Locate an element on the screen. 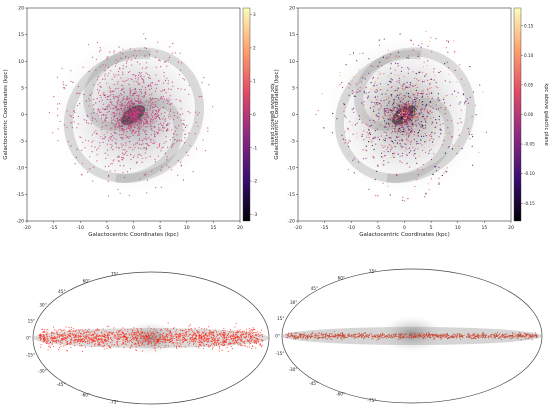  galaxy-background is located at coordinates (401, 116).